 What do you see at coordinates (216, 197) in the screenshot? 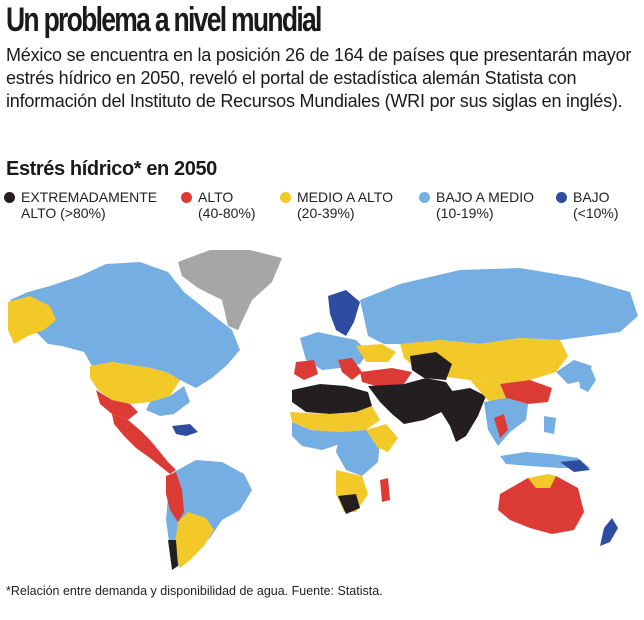
I see `legend-label-line1: ALTO` at bounding box center [216, 197].